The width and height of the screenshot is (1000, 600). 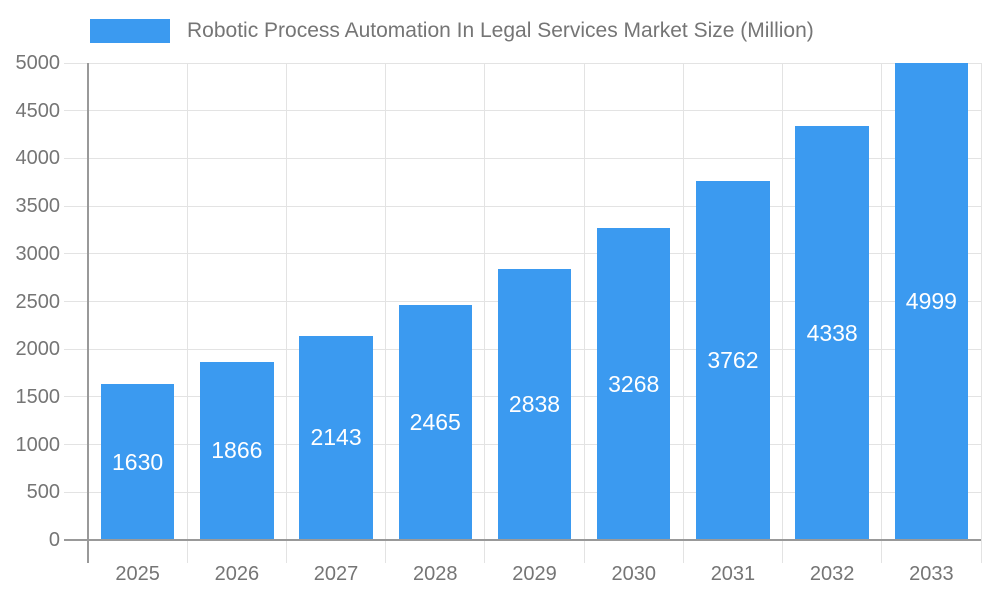 I want to click on bar-2033: 4999, so click(x=931, y=301).